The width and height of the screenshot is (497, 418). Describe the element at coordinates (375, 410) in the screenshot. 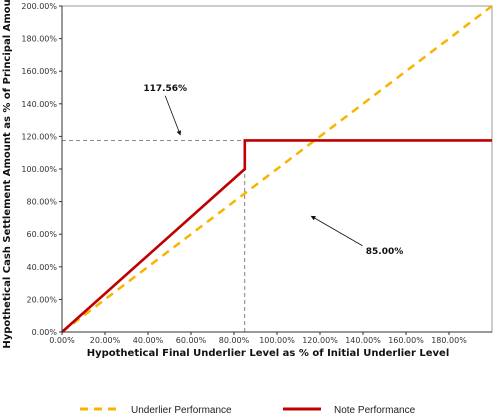

I see `legend-label: Note Performance` at that location.